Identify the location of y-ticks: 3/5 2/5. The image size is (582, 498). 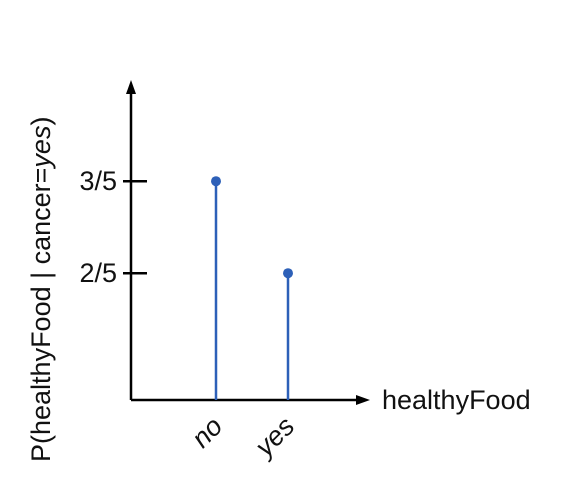
(113, 227).